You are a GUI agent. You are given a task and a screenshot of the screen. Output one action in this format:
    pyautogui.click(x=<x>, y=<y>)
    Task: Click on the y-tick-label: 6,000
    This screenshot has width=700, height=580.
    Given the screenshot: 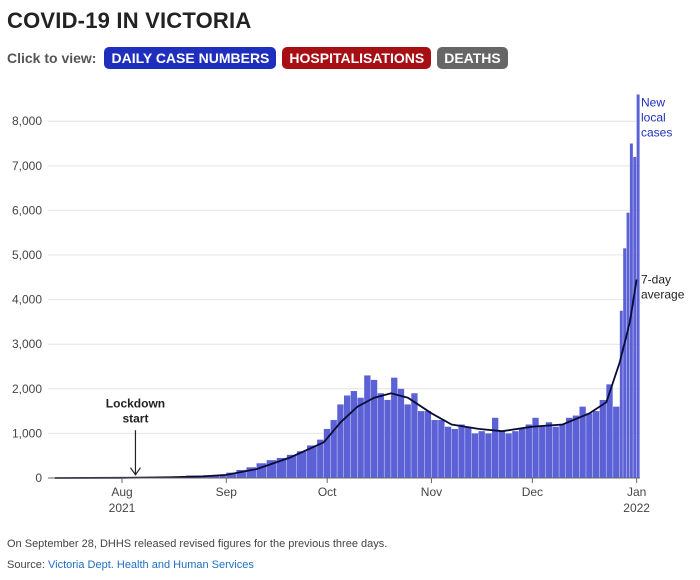 What is the action you would take?
    pyautogui.click(x=27, y=210)
    